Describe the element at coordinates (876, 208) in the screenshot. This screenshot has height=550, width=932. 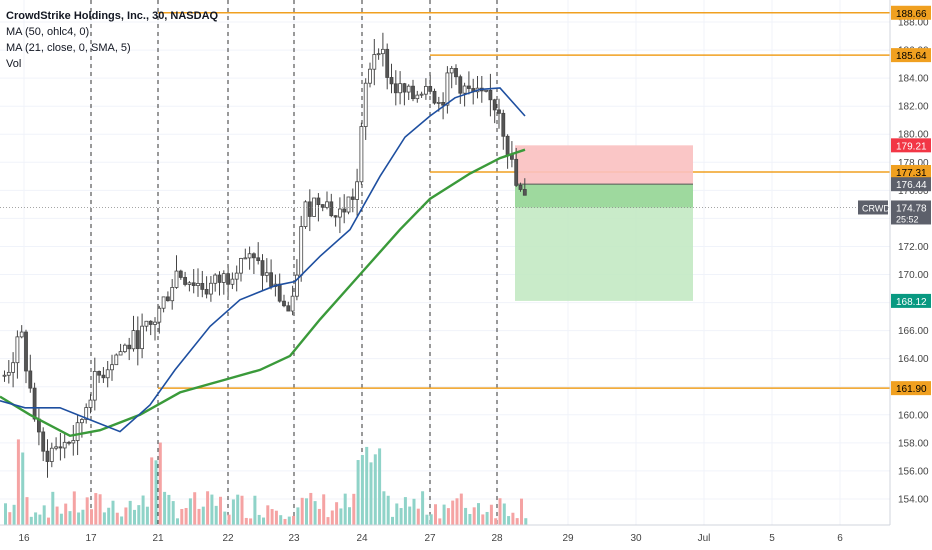
I see `symbol-label: CRWD` at that location.